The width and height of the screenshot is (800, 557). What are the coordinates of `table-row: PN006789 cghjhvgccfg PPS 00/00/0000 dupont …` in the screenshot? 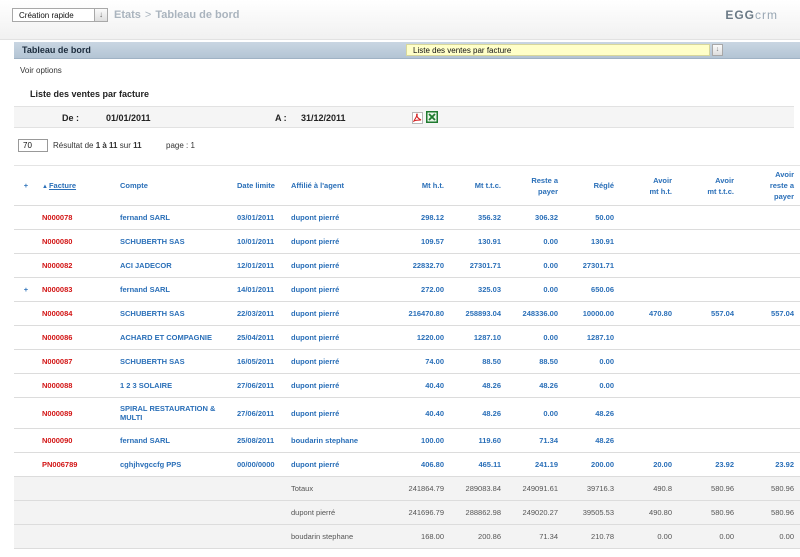 It's located at (407, 464).